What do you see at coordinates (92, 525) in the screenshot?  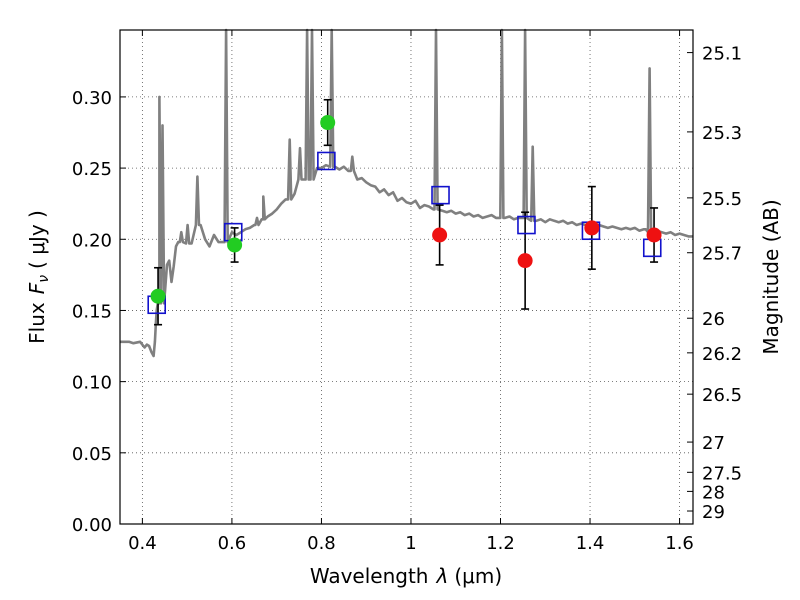 I see `y-tick-label: 0.00` at bounding box center [92, 525].